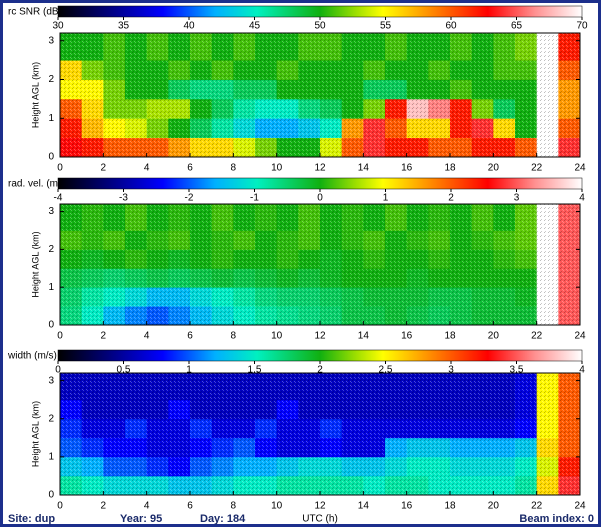 The width and height of the screenshot is (601, 527). I want to click on colorbar-tick-label: 0.5, so click(124, 370).